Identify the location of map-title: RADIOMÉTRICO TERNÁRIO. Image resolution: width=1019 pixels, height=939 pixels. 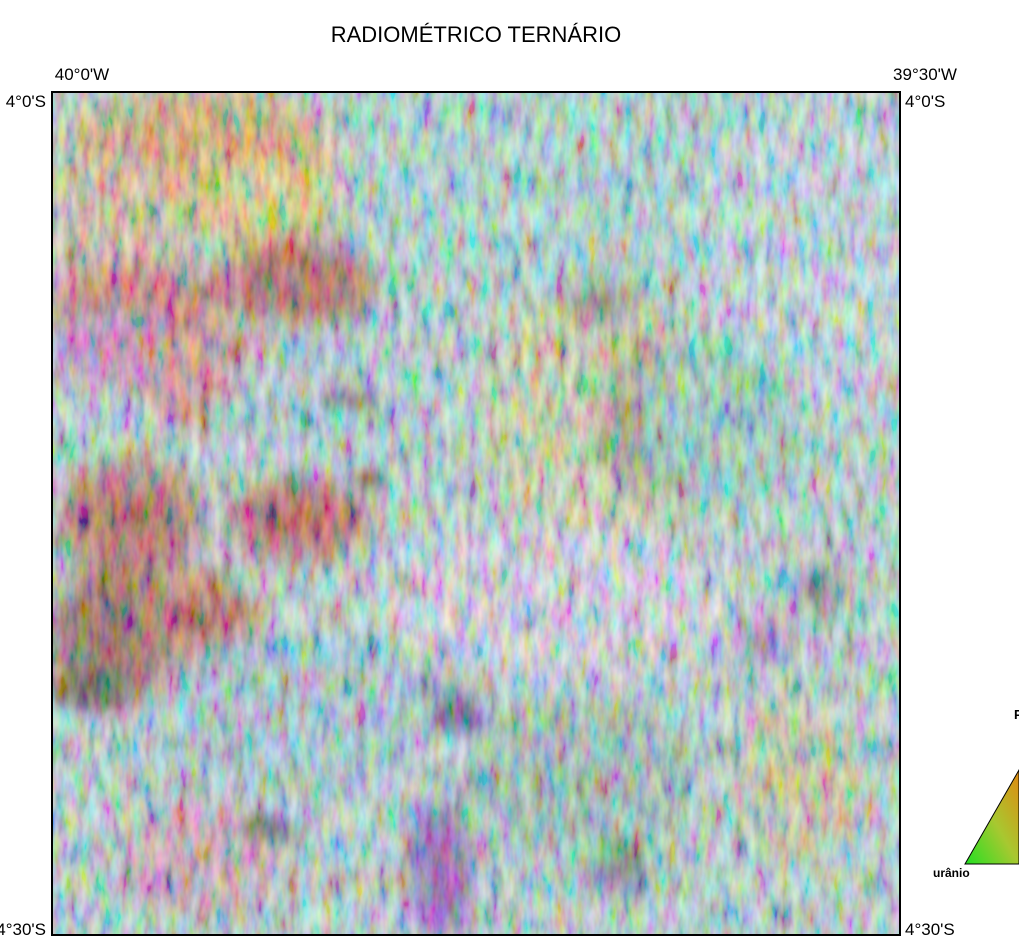
(476, 34).